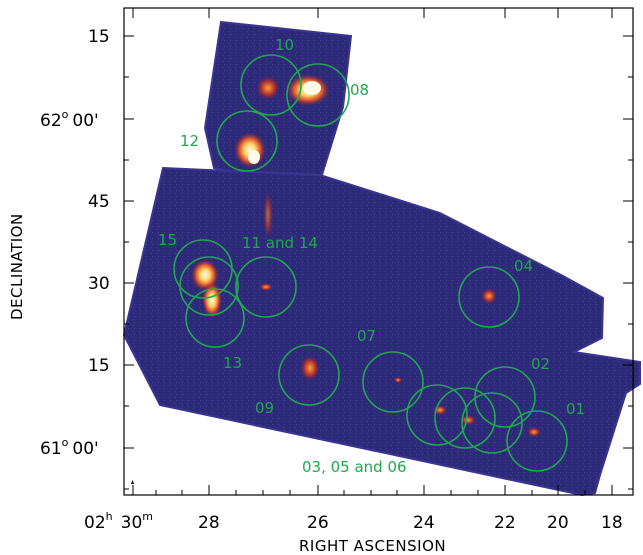 The height and width of the screenshot is (555, 643). I want to click on x-tick-label: 26, so click(318, 523).